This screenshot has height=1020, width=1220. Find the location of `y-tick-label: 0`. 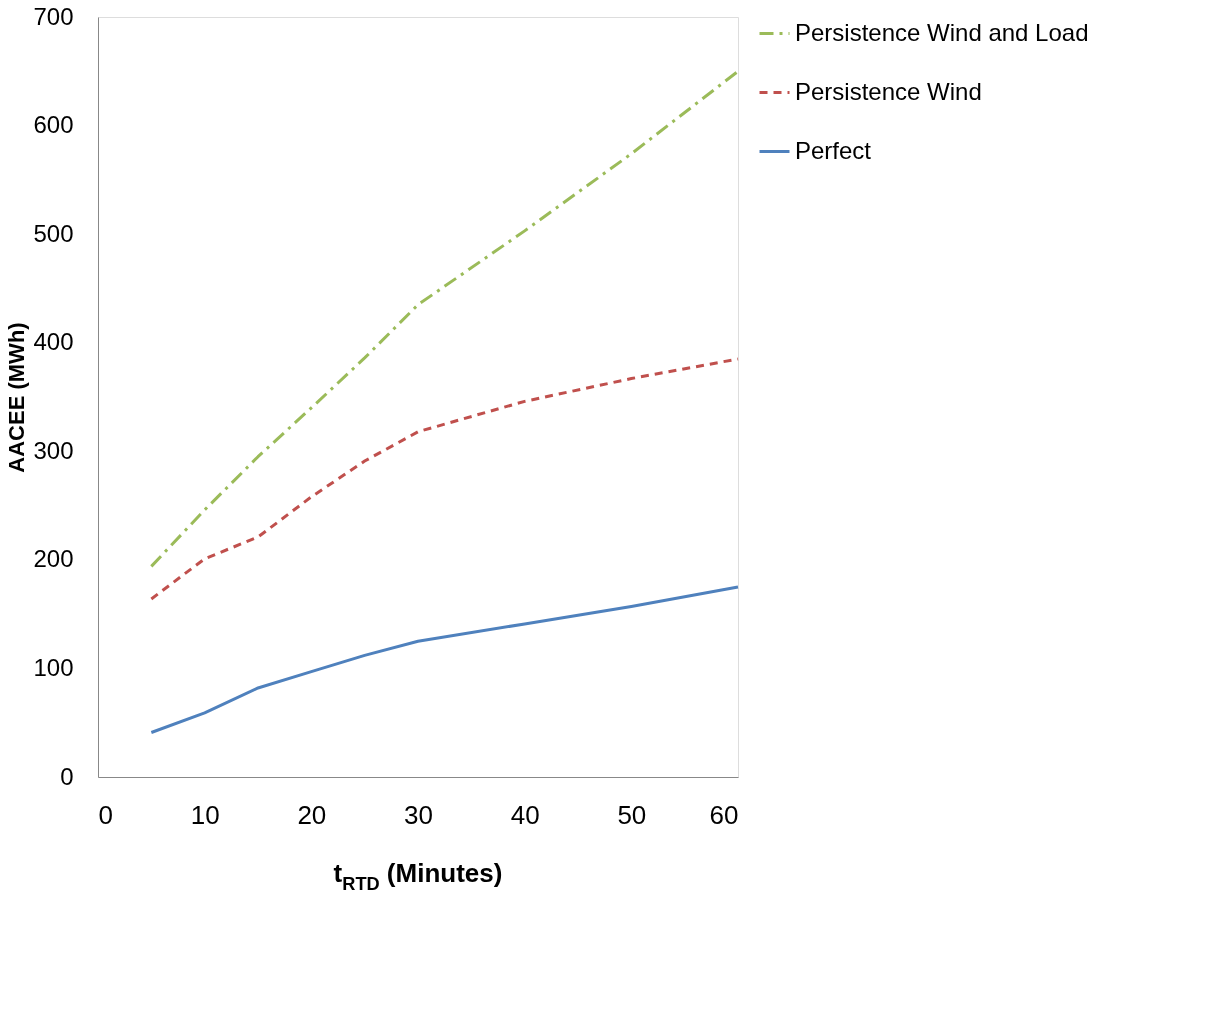

y-tick-label: 0 is located at coordinates (67, 776).